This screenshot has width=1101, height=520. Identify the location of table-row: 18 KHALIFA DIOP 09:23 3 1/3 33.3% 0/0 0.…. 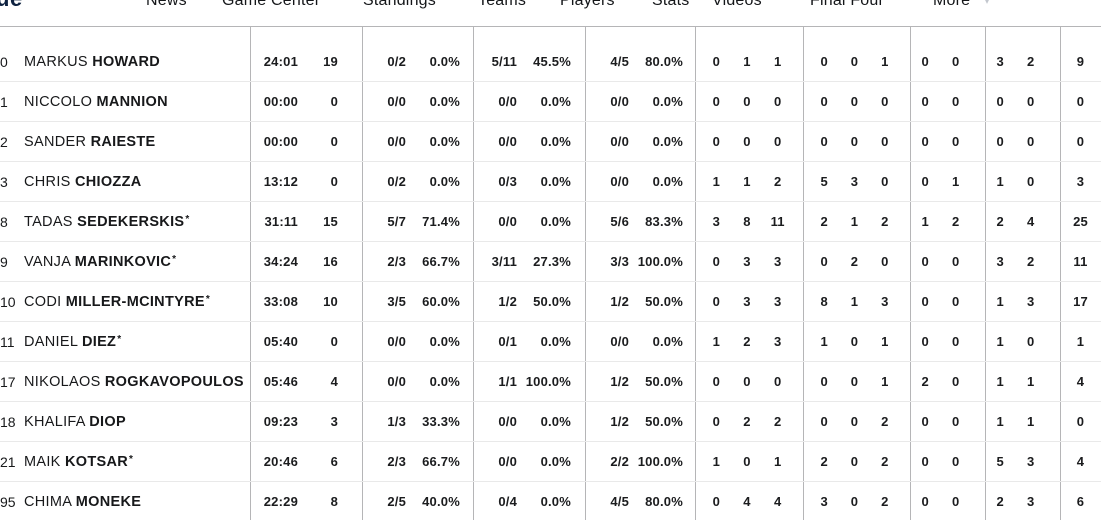
(550, 422).